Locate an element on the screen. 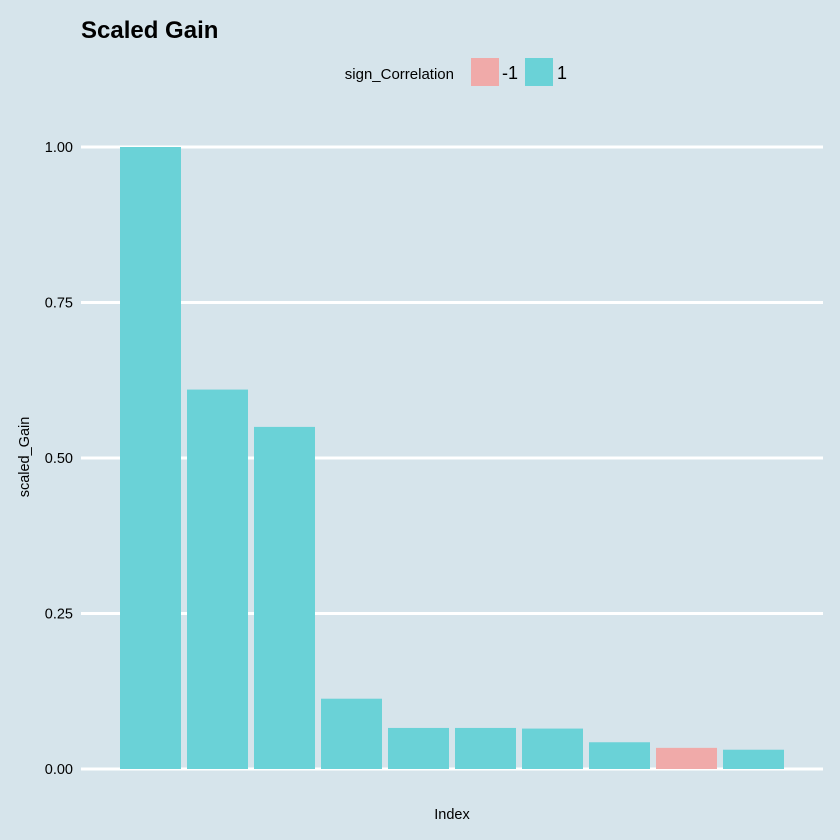 The width and height of the screenshot is (840, 840). legend: sign_Correlation -1 1 is located at coordinates (456, 72).